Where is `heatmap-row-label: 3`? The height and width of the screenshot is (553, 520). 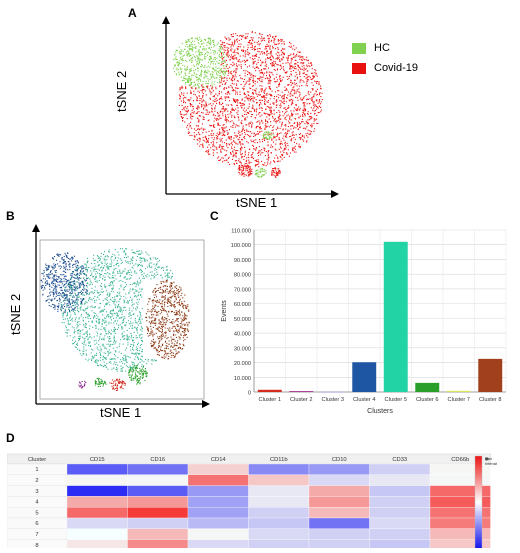
heatmap-row-label: 3 is located at coordinates (36, 492).